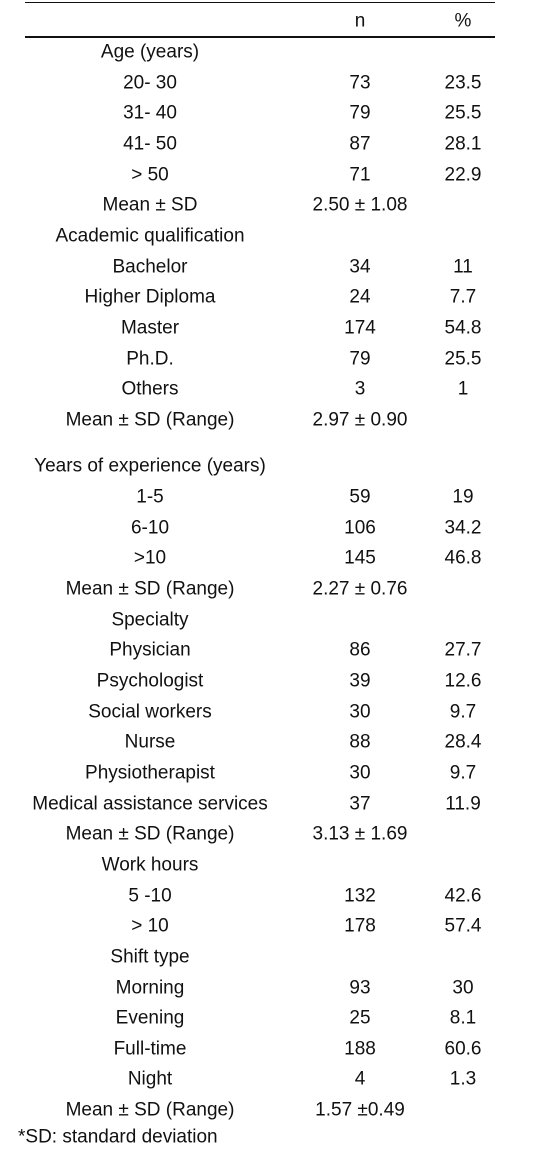 This screenshot has width=541, height=1161. Describe the element at coordinates (360, 558) in the screenshot. I see `row-n: 145` at that location.